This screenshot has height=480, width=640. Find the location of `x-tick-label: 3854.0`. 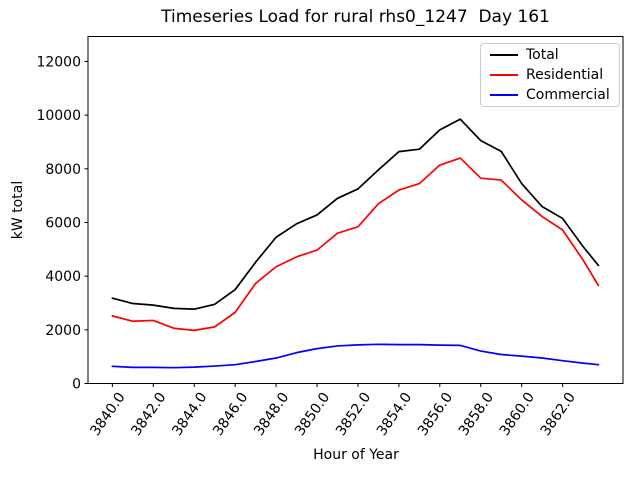

x-tick-label: 3854.0 is located at coordinates (394, 414).